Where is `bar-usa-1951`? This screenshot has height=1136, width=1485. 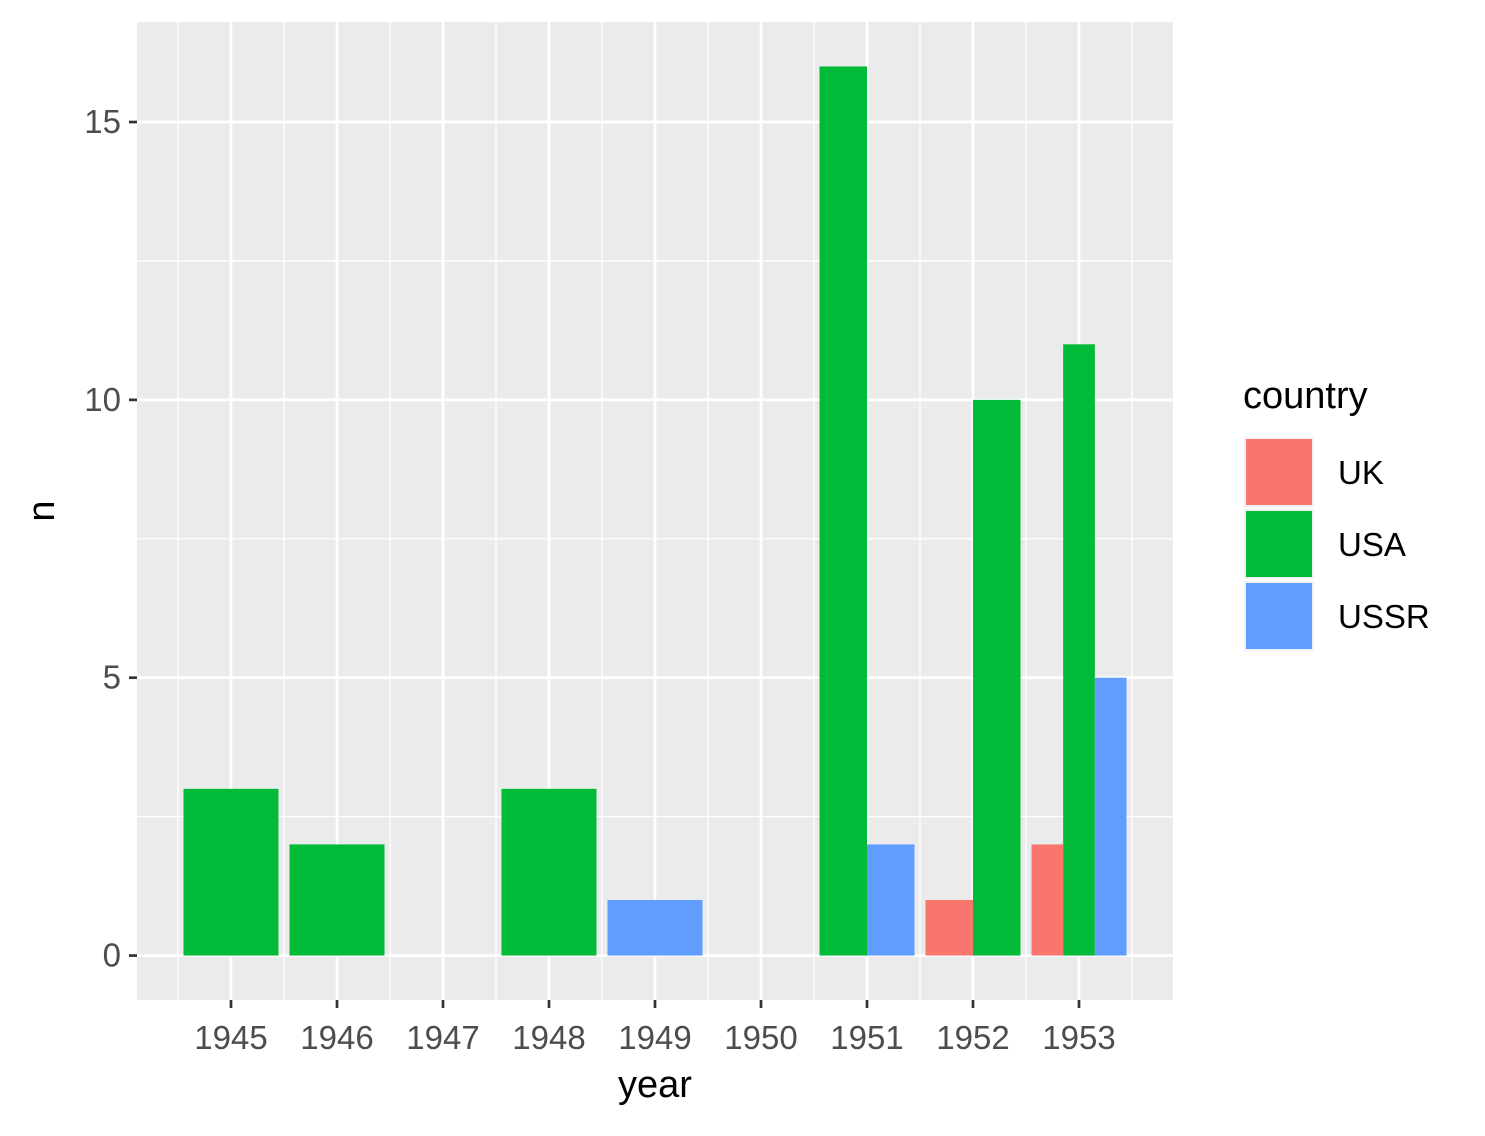
bar-usa-1951 is located at coordinates (844, 510).